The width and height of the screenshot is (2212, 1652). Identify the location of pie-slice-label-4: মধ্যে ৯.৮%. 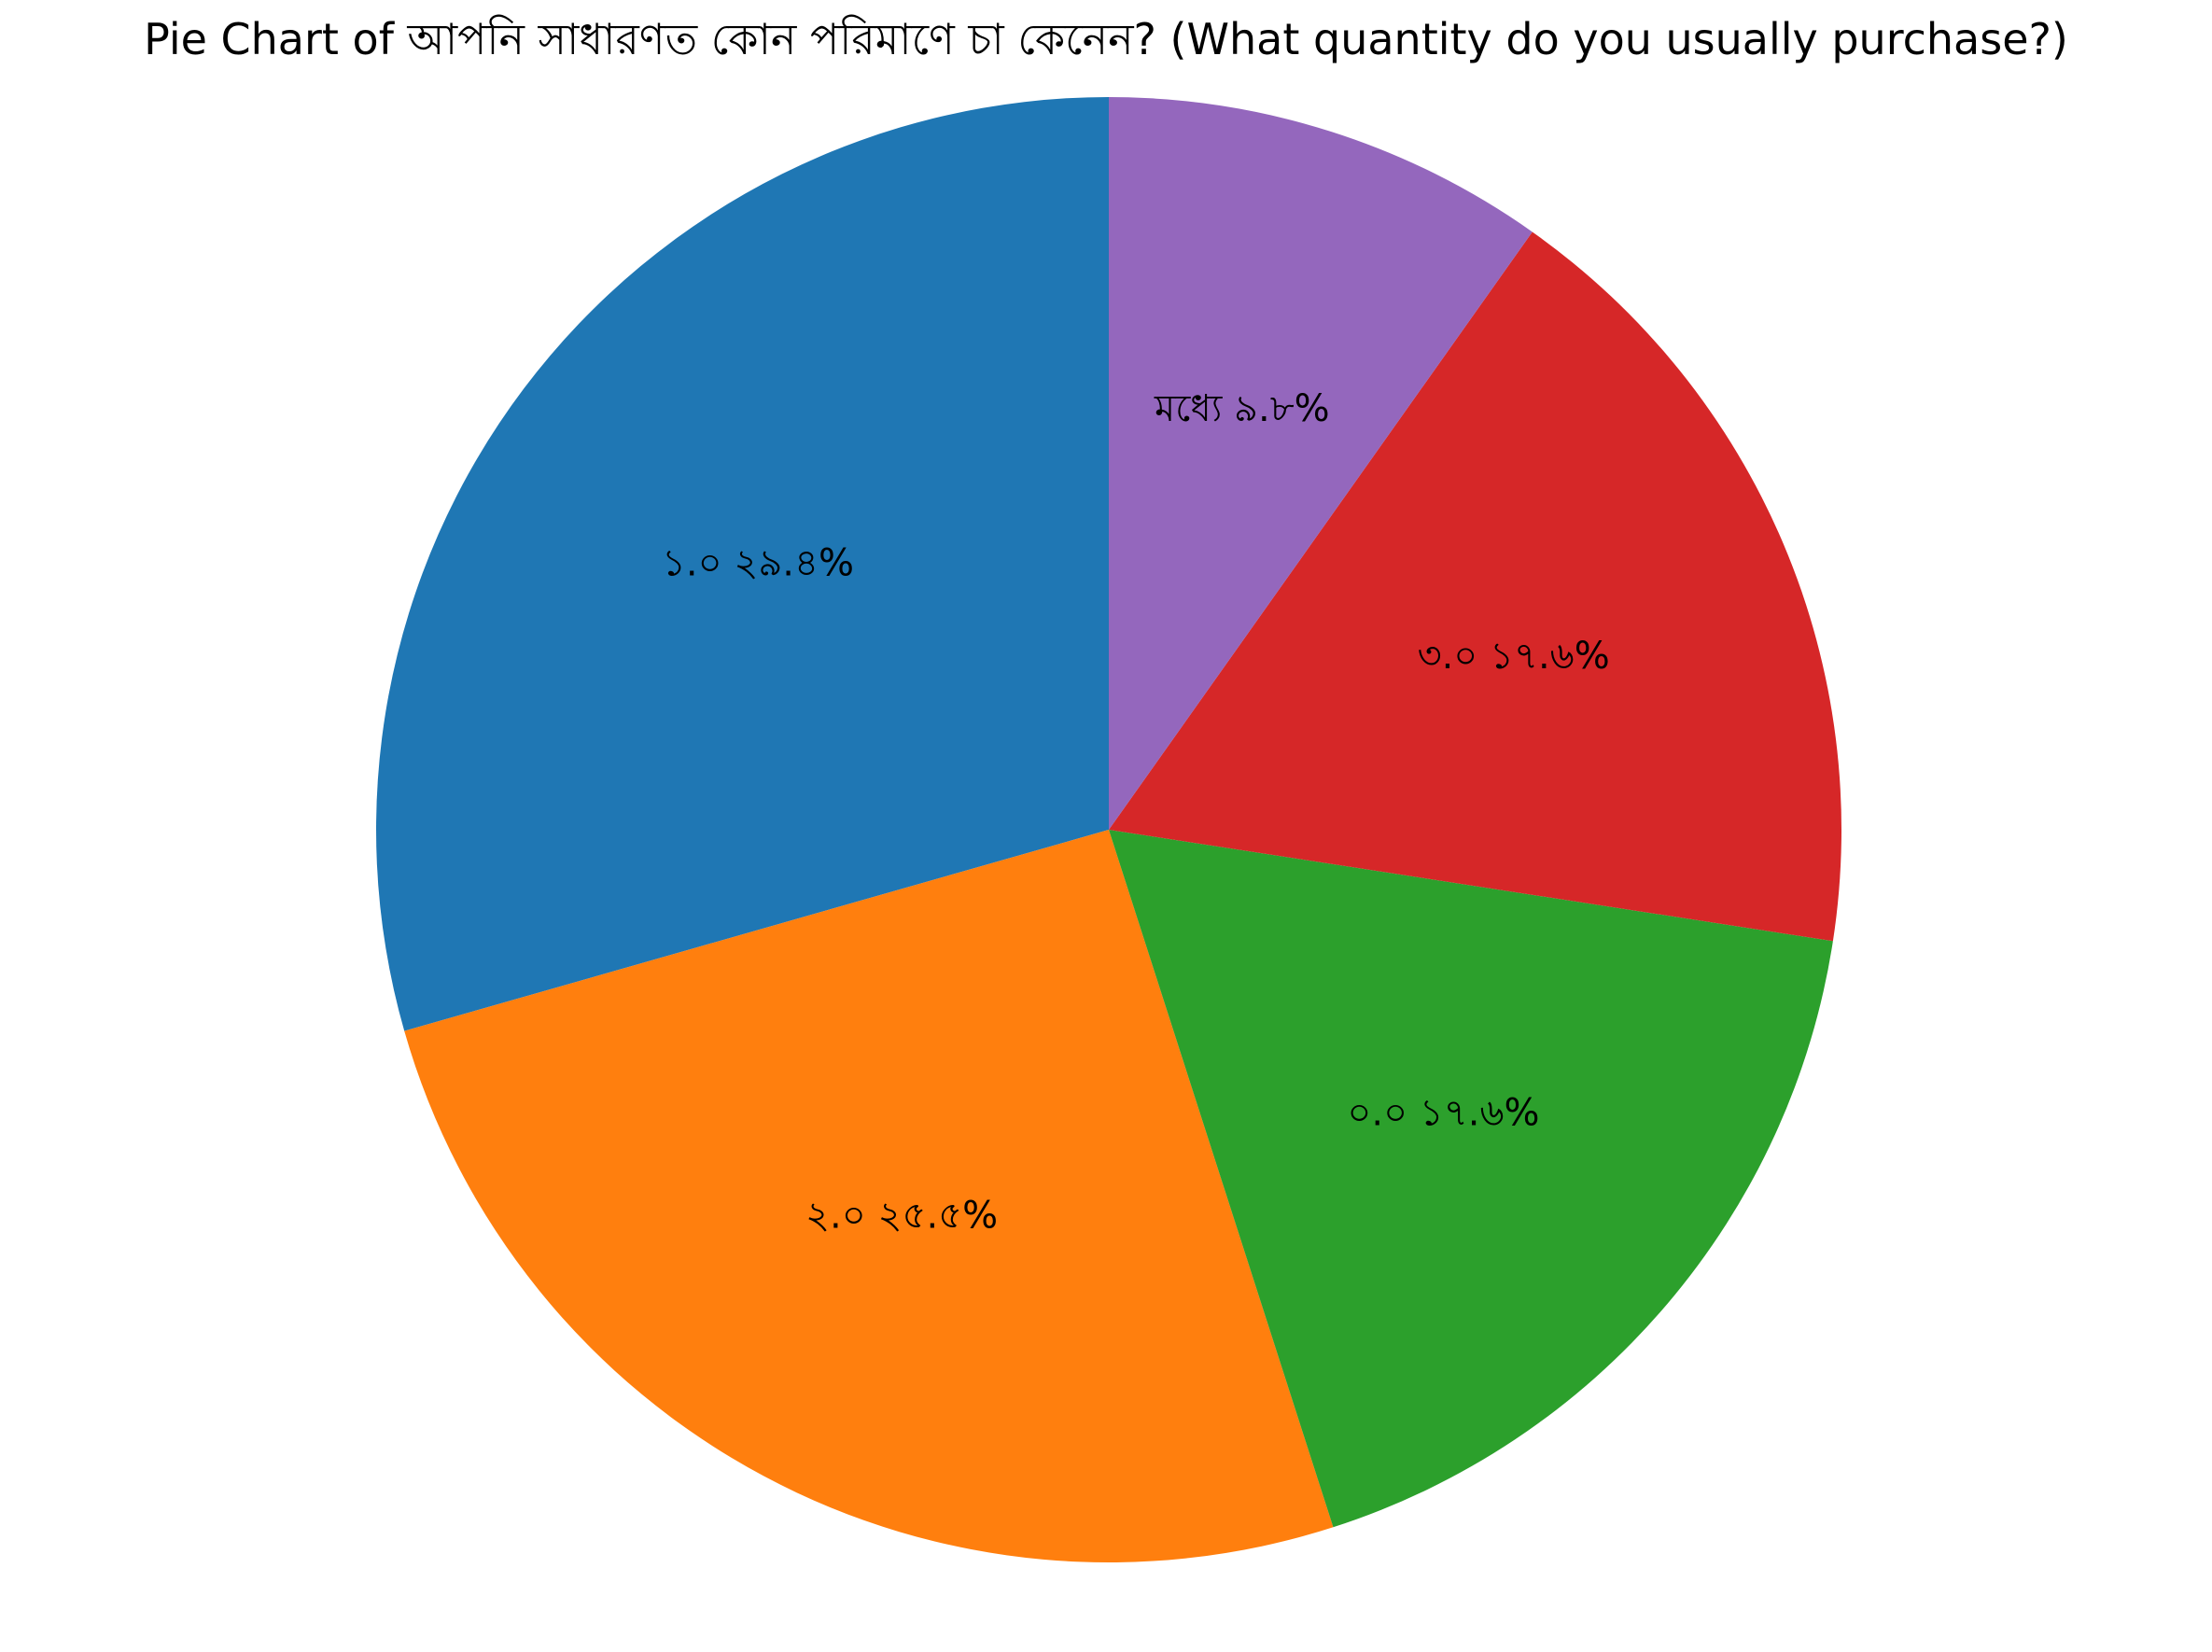
(1242, 408).